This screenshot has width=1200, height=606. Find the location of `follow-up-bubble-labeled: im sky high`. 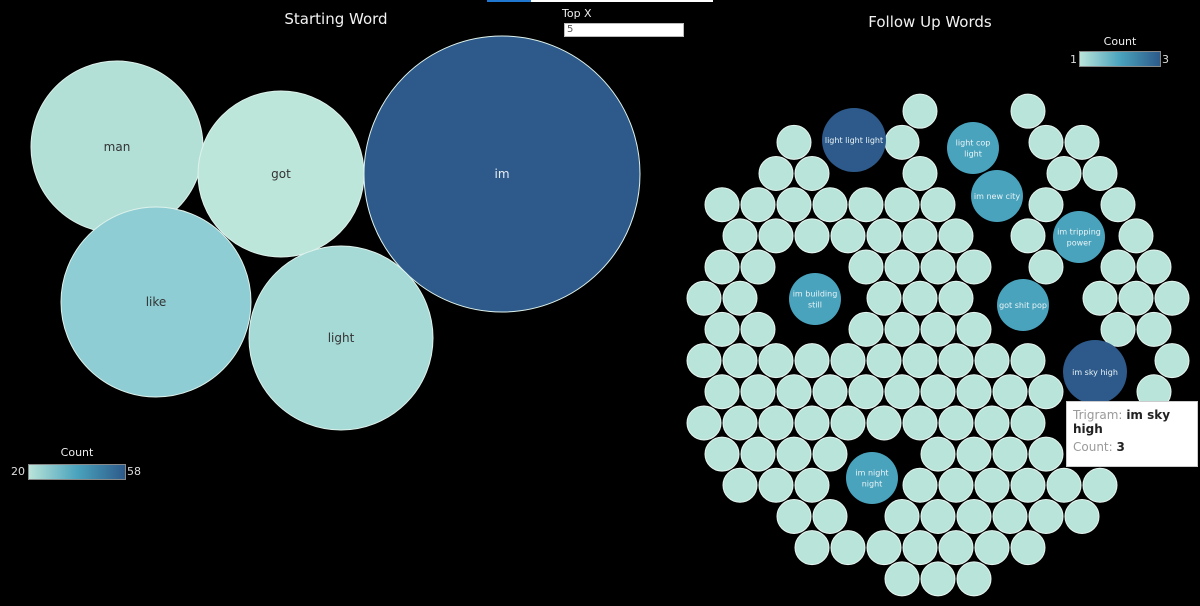

follow-up-bubble-labeled: im sky high is located at coordinates (1095, 372).